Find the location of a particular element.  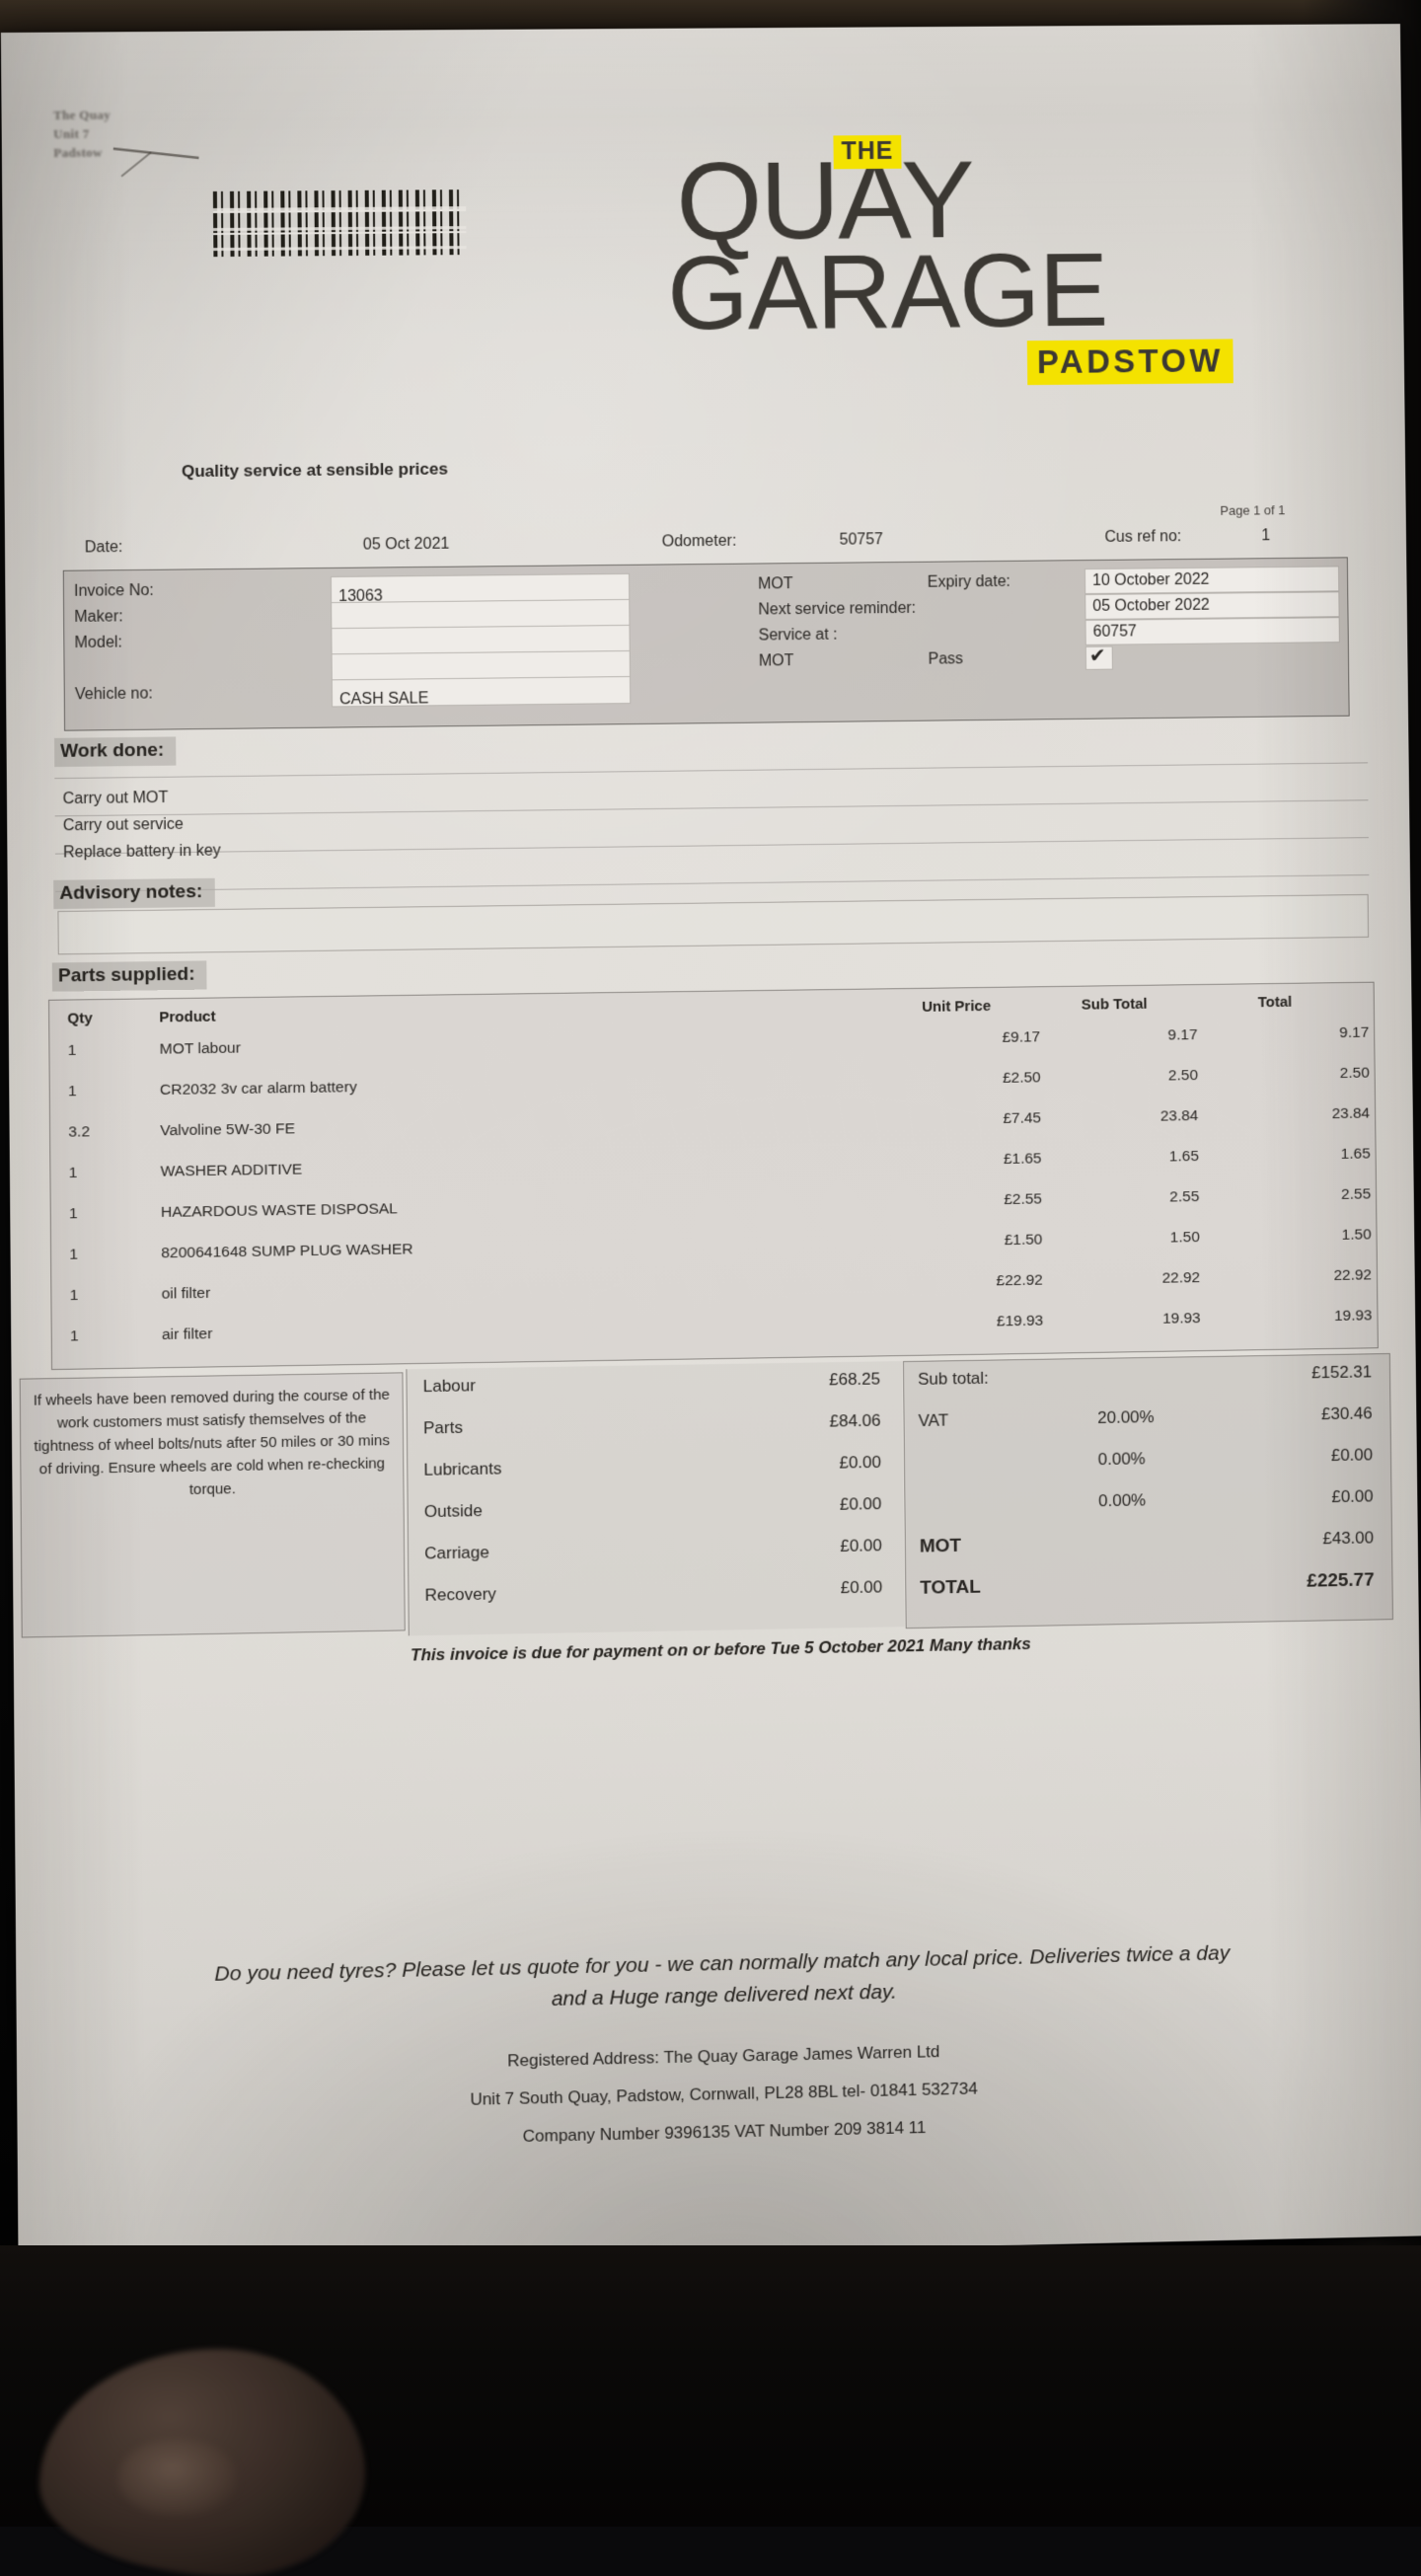

row-sub: 1.65 is located at coordinates (1184, 1157).